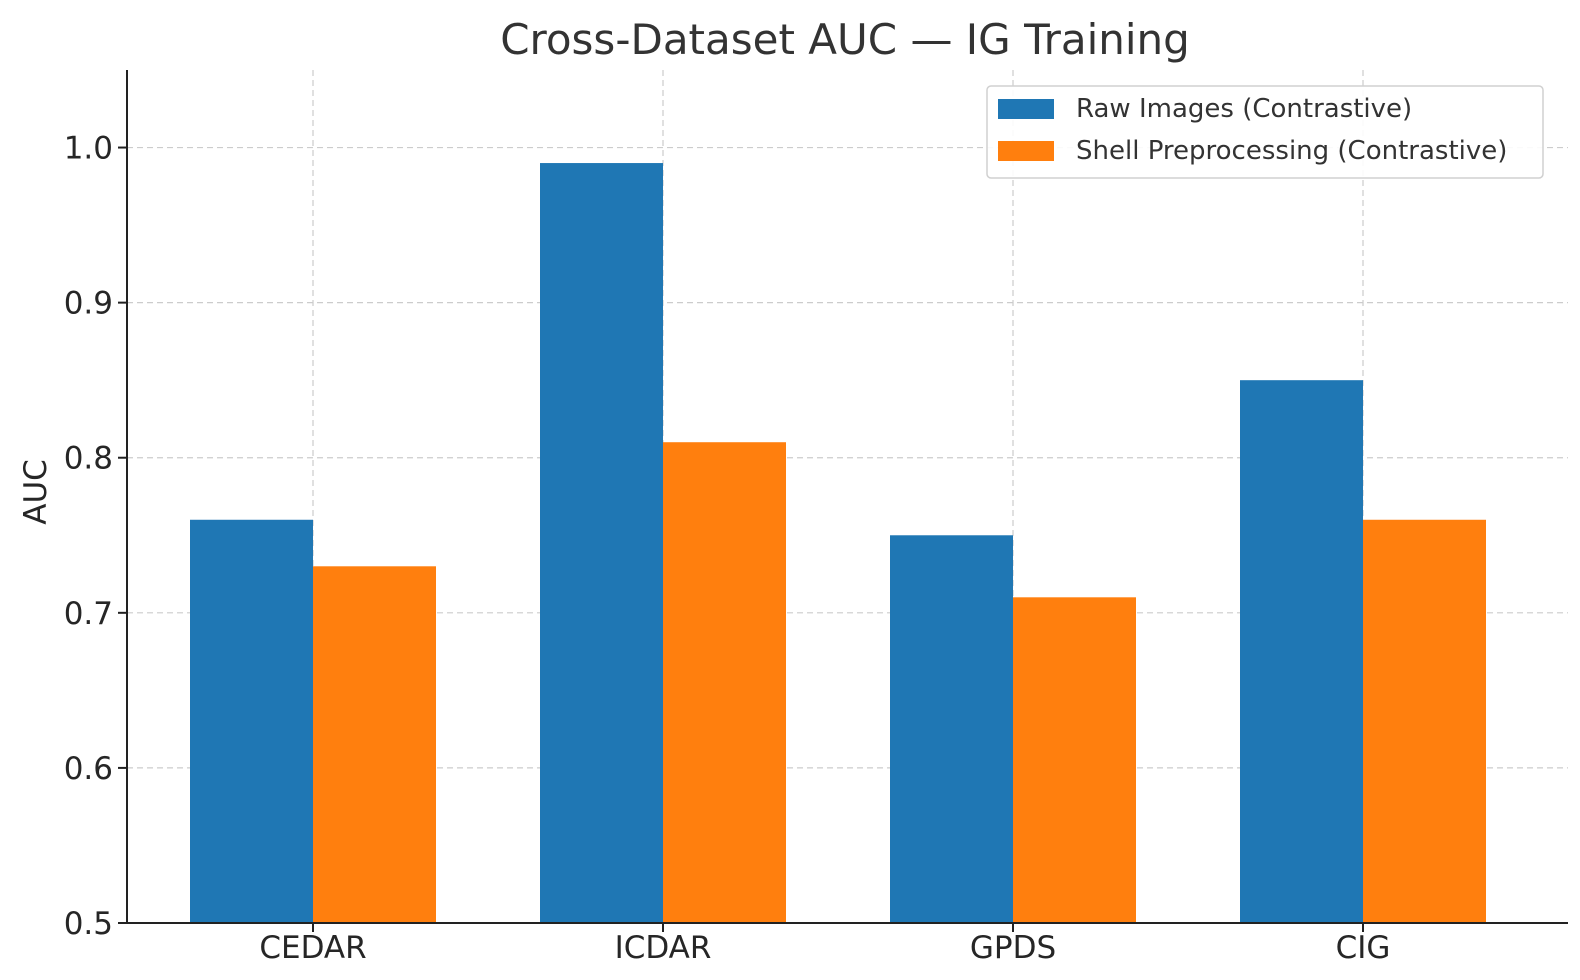 Image resolution: width=1580 pixels, height=980 pixels. Describe the element at coordinates (824, 944) in the screenshot. I see `x-ticks: CEDAR ICDAR GPDS CIG` at that location.